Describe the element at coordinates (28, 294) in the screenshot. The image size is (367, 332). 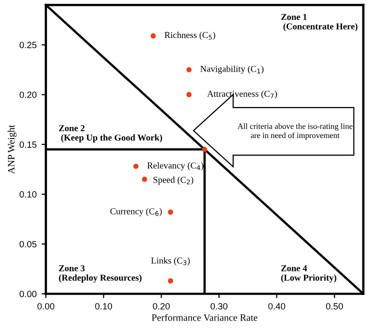
I see `y-tick-label: 0.00` at that location.